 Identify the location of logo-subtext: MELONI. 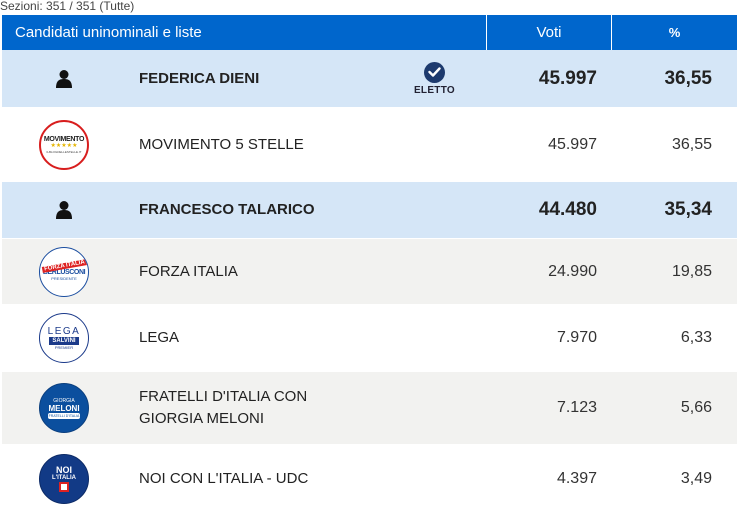
(64, 408).